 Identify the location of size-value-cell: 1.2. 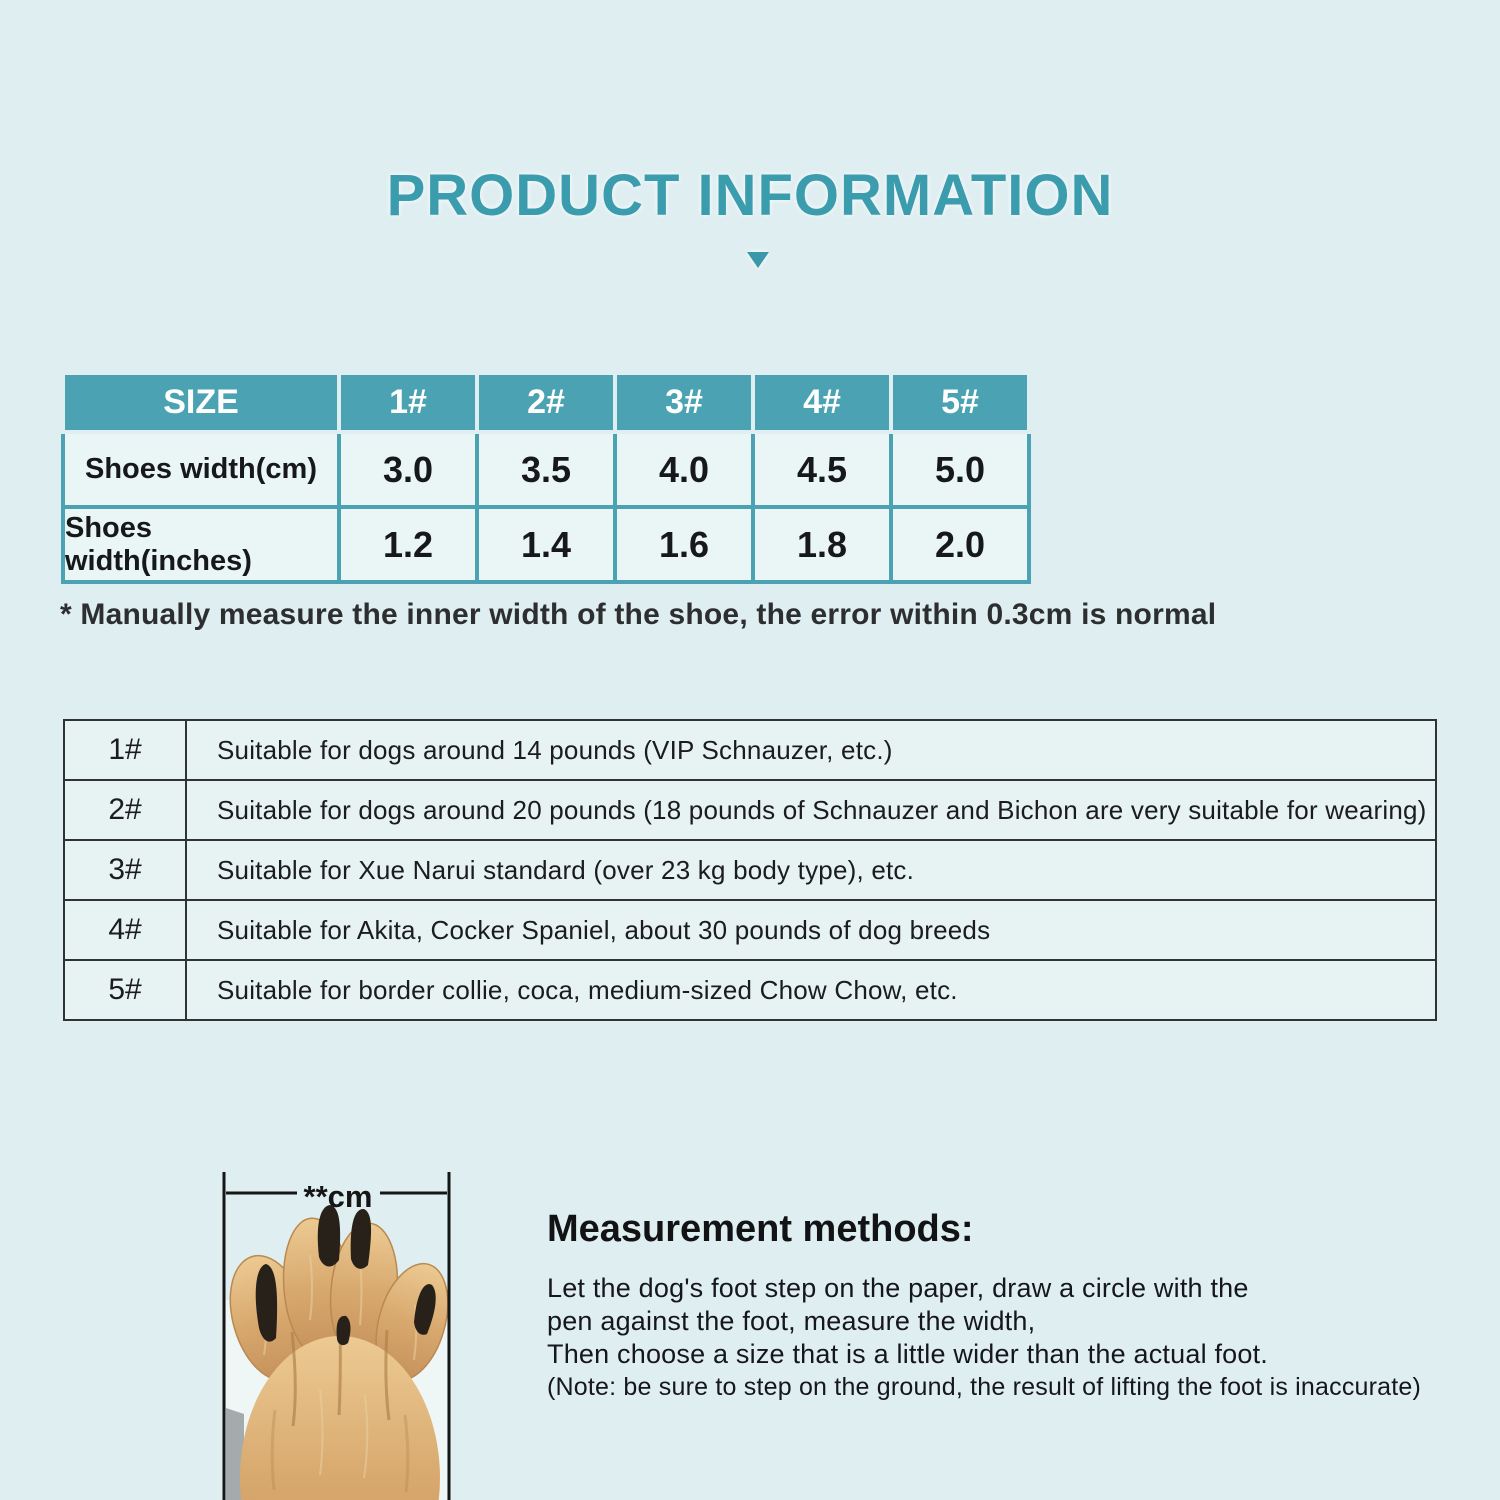
(408, 544).